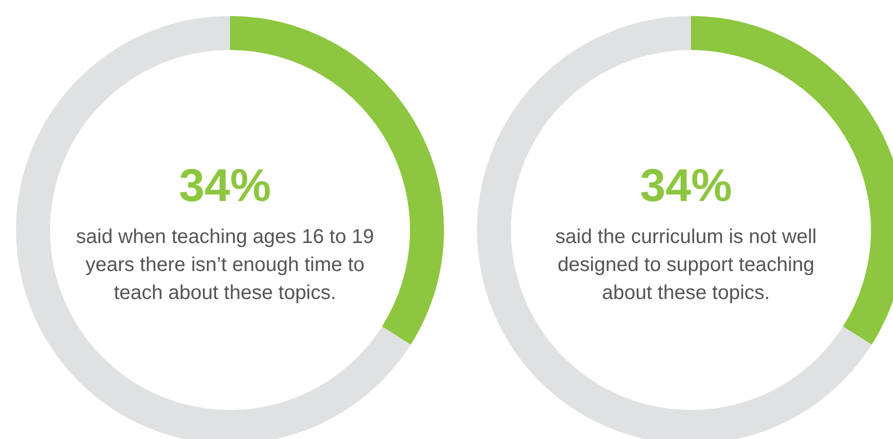  I want to click on text: said when teaching ages 16 to 19 years there isn’t enough time to teach about these topics., so click(225, 265).